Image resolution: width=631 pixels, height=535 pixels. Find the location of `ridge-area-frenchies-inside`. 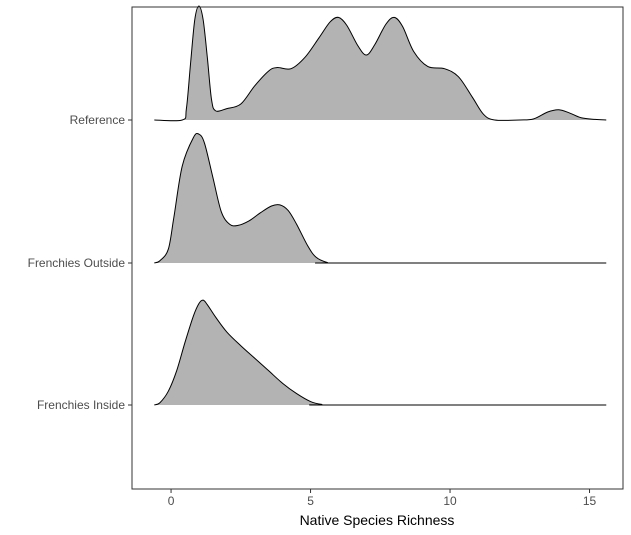

ridge-area-frenchies-inside is located at coordinates (380, 353).